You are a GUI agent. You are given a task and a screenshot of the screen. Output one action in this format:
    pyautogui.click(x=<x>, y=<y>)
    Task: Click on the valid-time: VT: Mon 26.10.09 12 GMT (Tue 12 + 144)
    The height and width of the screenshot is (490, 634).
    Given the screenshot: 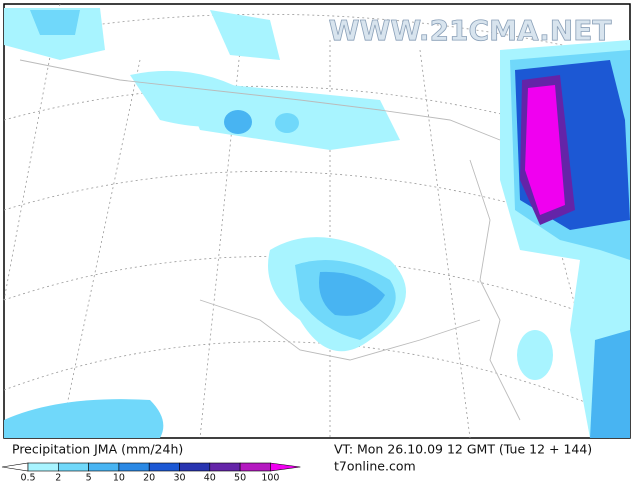 What is the action you would take?
    pyautogui.click(x=463, y=449)
    